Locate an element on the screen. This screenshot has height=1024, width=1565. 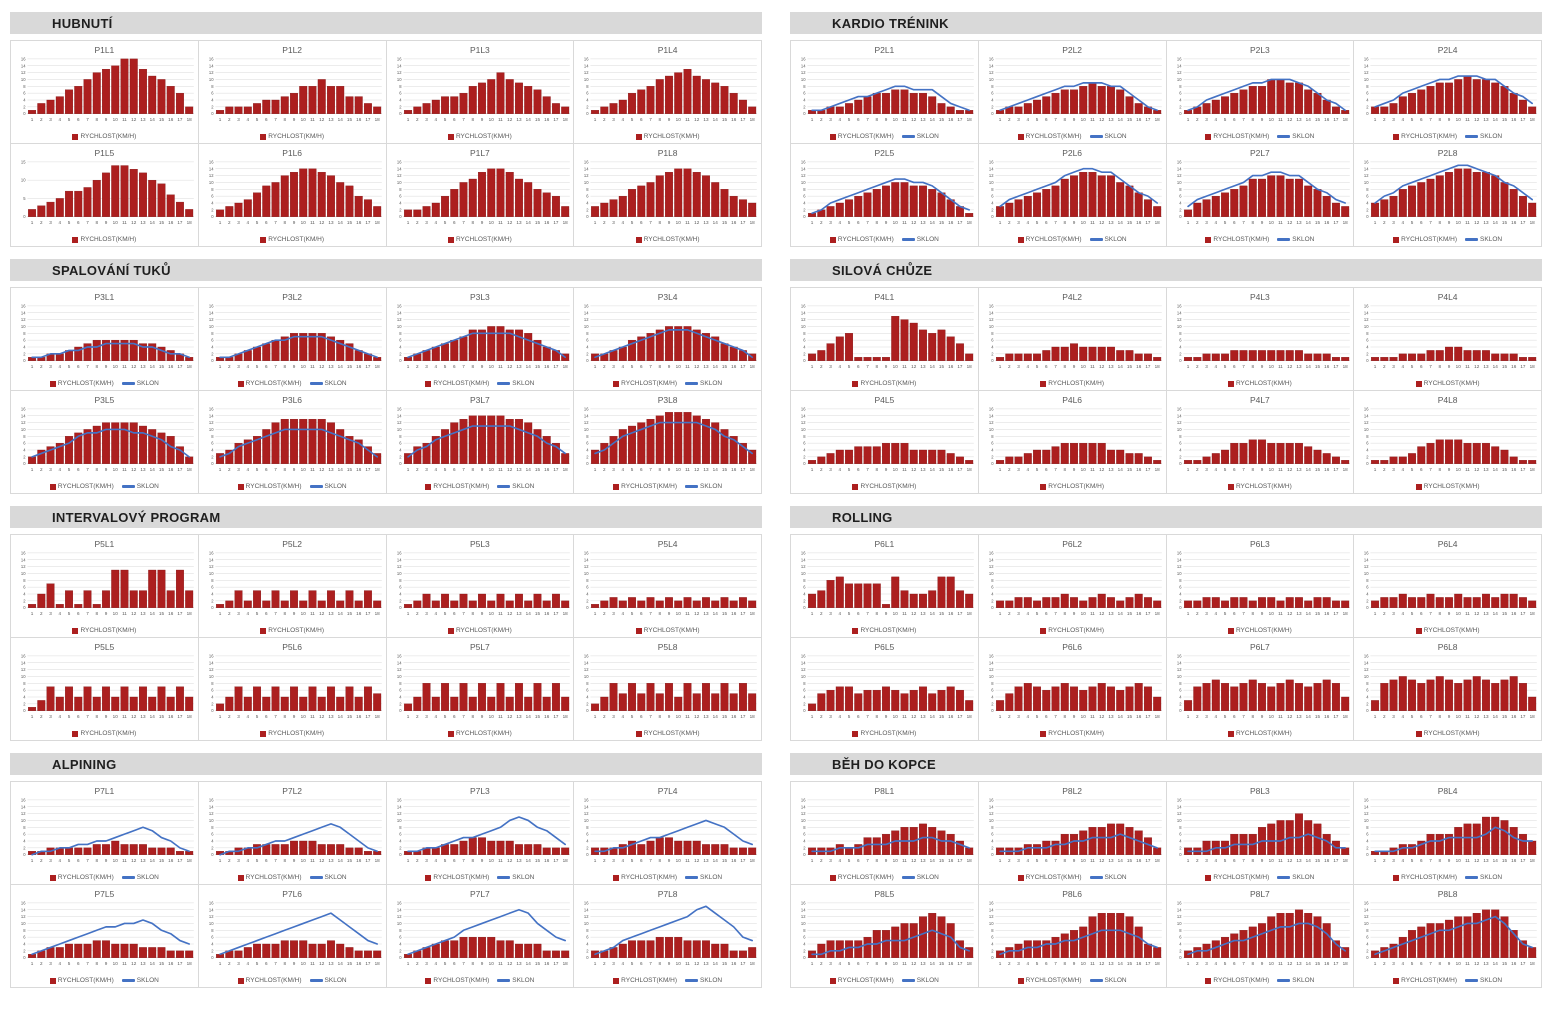
svg-text: 5 is located at coordinates (849, 613).